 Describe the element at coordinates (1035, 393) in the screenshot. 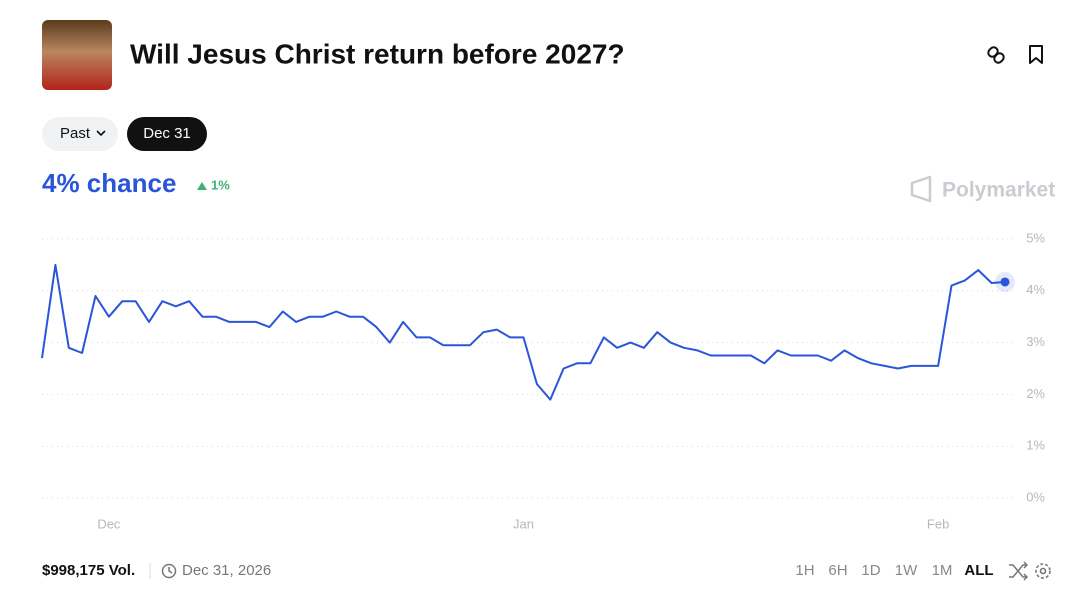

I see `y-tick-label: 2%` at that location.